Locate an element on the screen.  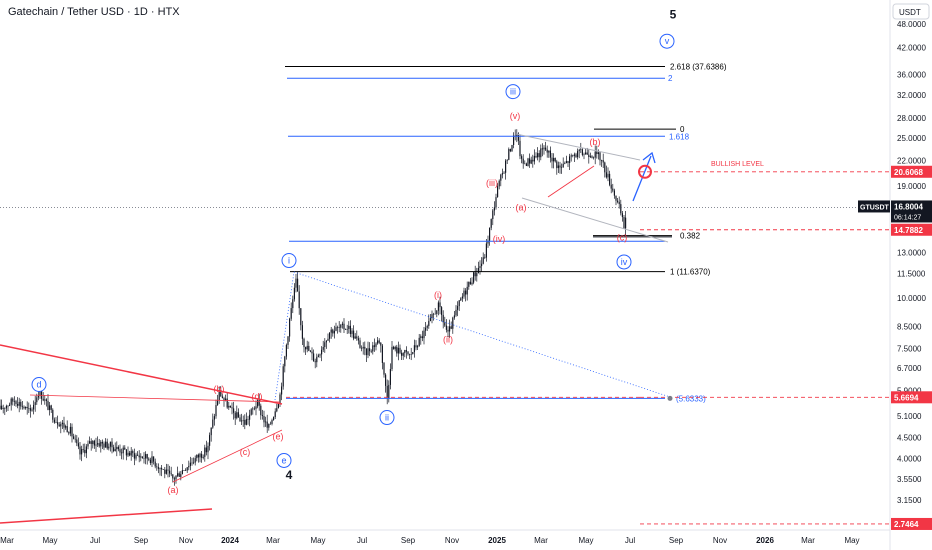
wave-text: ii is located at coordinates (387, 418).